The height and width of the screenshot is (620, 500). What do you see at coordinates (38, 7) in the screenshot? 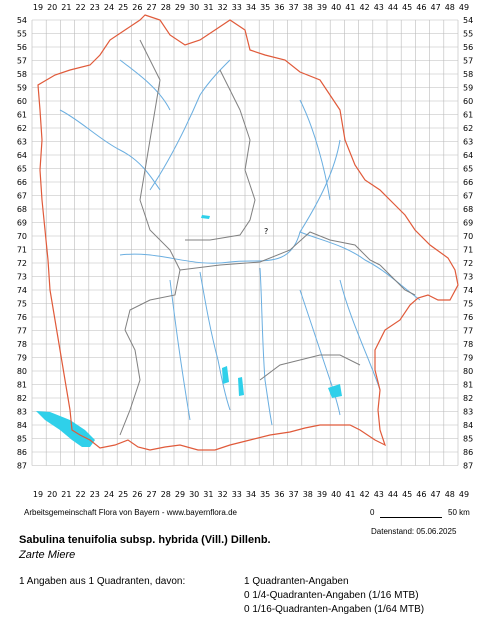
I see `x-label-top: 19` at bounding box center [38, 7].